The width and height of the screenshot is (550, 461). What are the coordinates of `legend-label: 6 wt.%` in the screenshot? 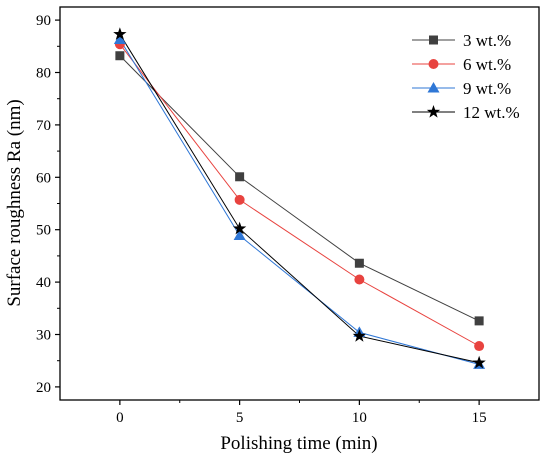 It's located at (487, 64).